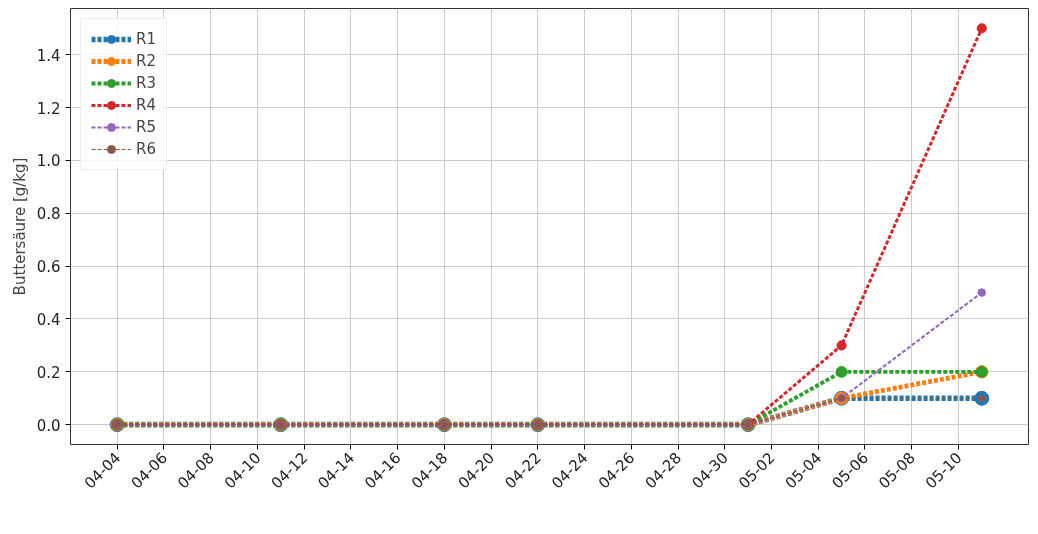 This screenshot has height=534, width=1038. Describe the element at coordinates (146, 83) in the screenshot. I see `legend-label: R3` at that location.